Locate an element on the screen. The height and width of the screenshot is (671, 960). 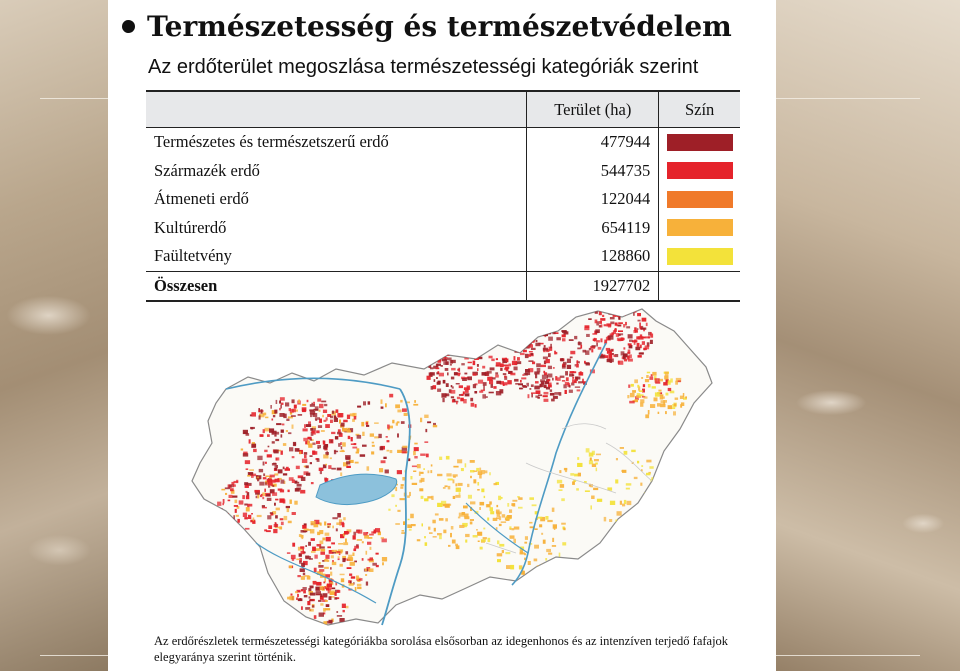
background-rule is located at coordinates (848, 655).